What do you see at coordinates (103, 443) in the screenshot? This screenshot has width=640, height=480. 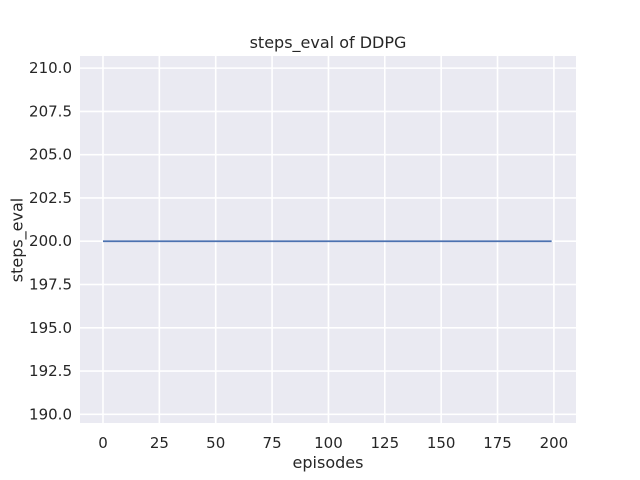 I see `x-tick-label: 0` at bounding box center [103, 443].